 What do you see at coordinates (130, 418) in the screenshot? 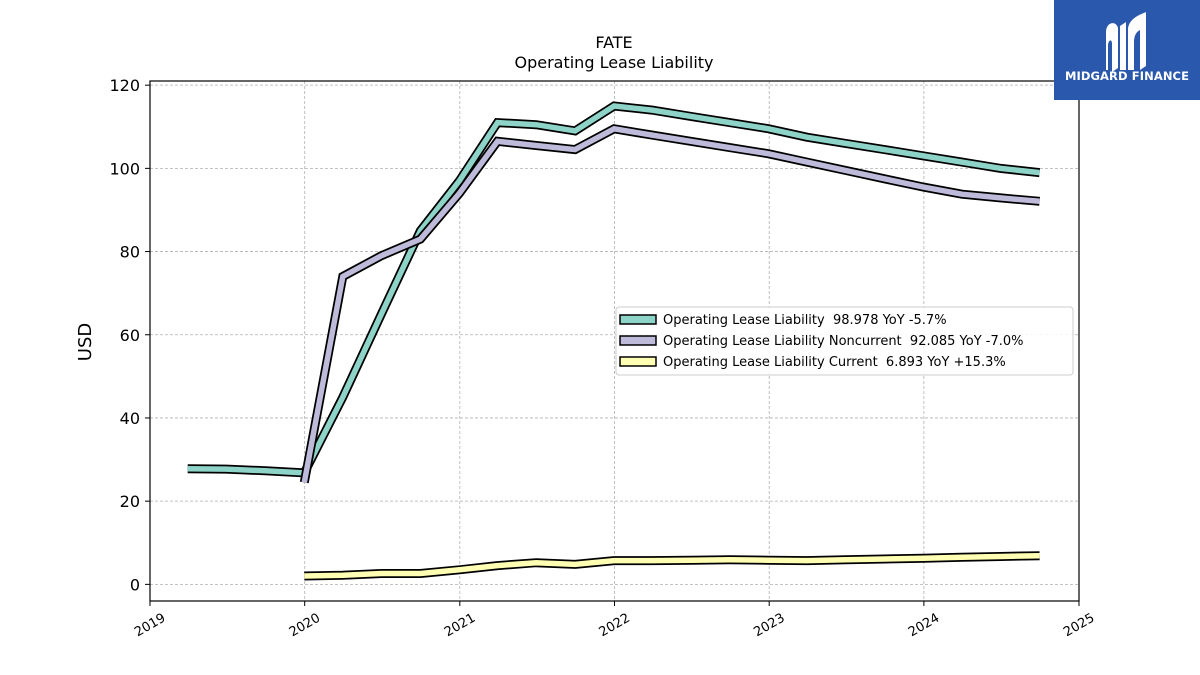
I see `y-tick-label: 40` at bounding box center [130, 418].